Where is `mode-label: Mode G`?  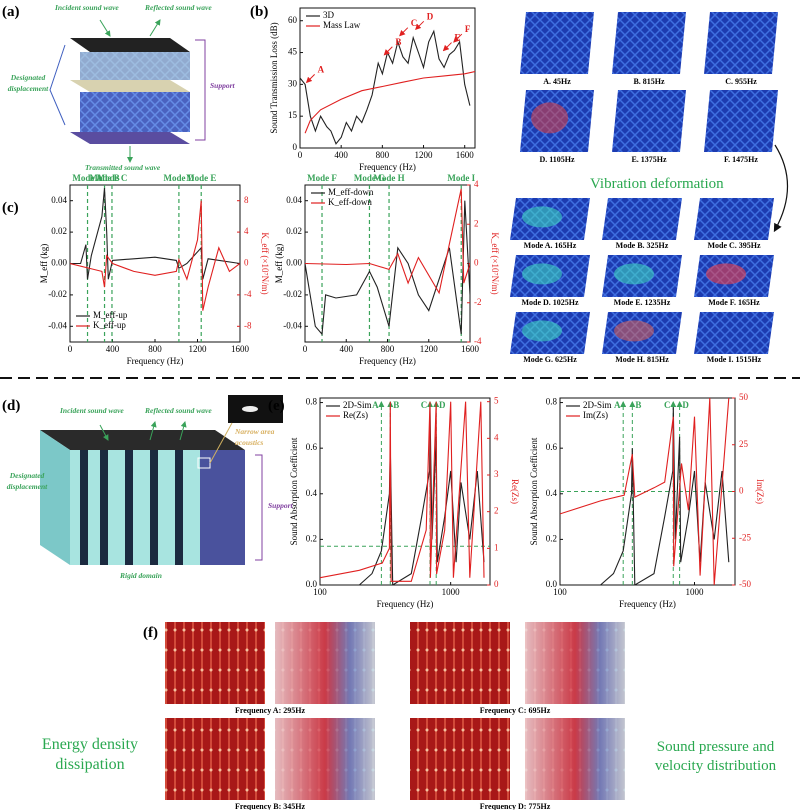
mode-label: Mode G is located at coordinates (369, 178).